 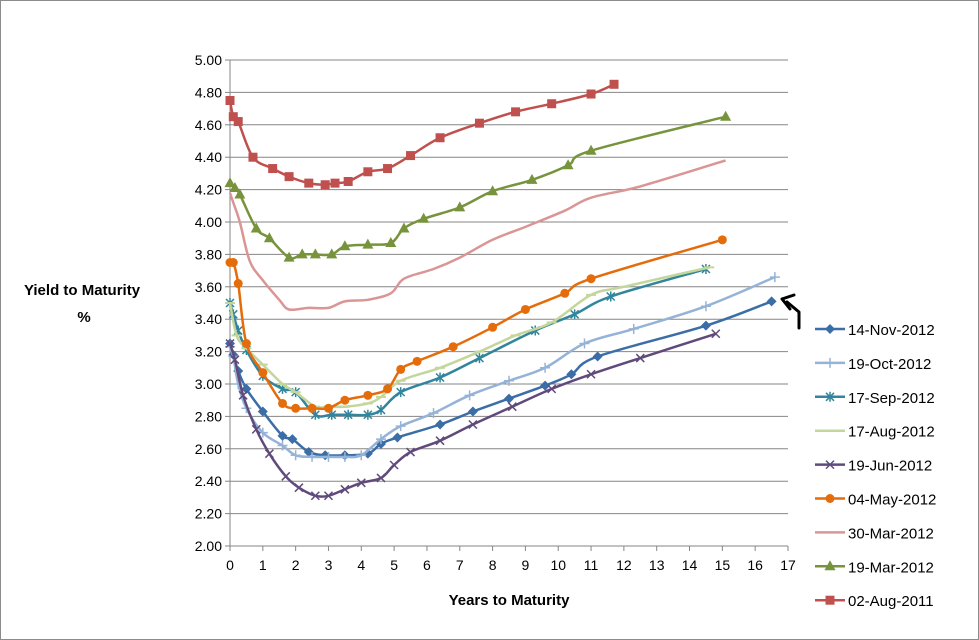 What do you see at coordinates (329, 565) in the screenshot?
I see `x-tick-label: 3` at bounding box center [329, 565].